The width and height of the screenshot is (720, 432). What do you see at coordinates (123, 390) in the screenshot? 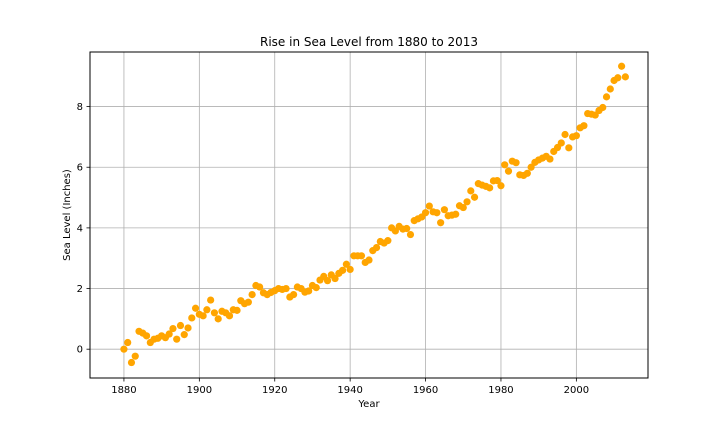
I see `x-tick-label: 1880` at bounding box center [123, 390].